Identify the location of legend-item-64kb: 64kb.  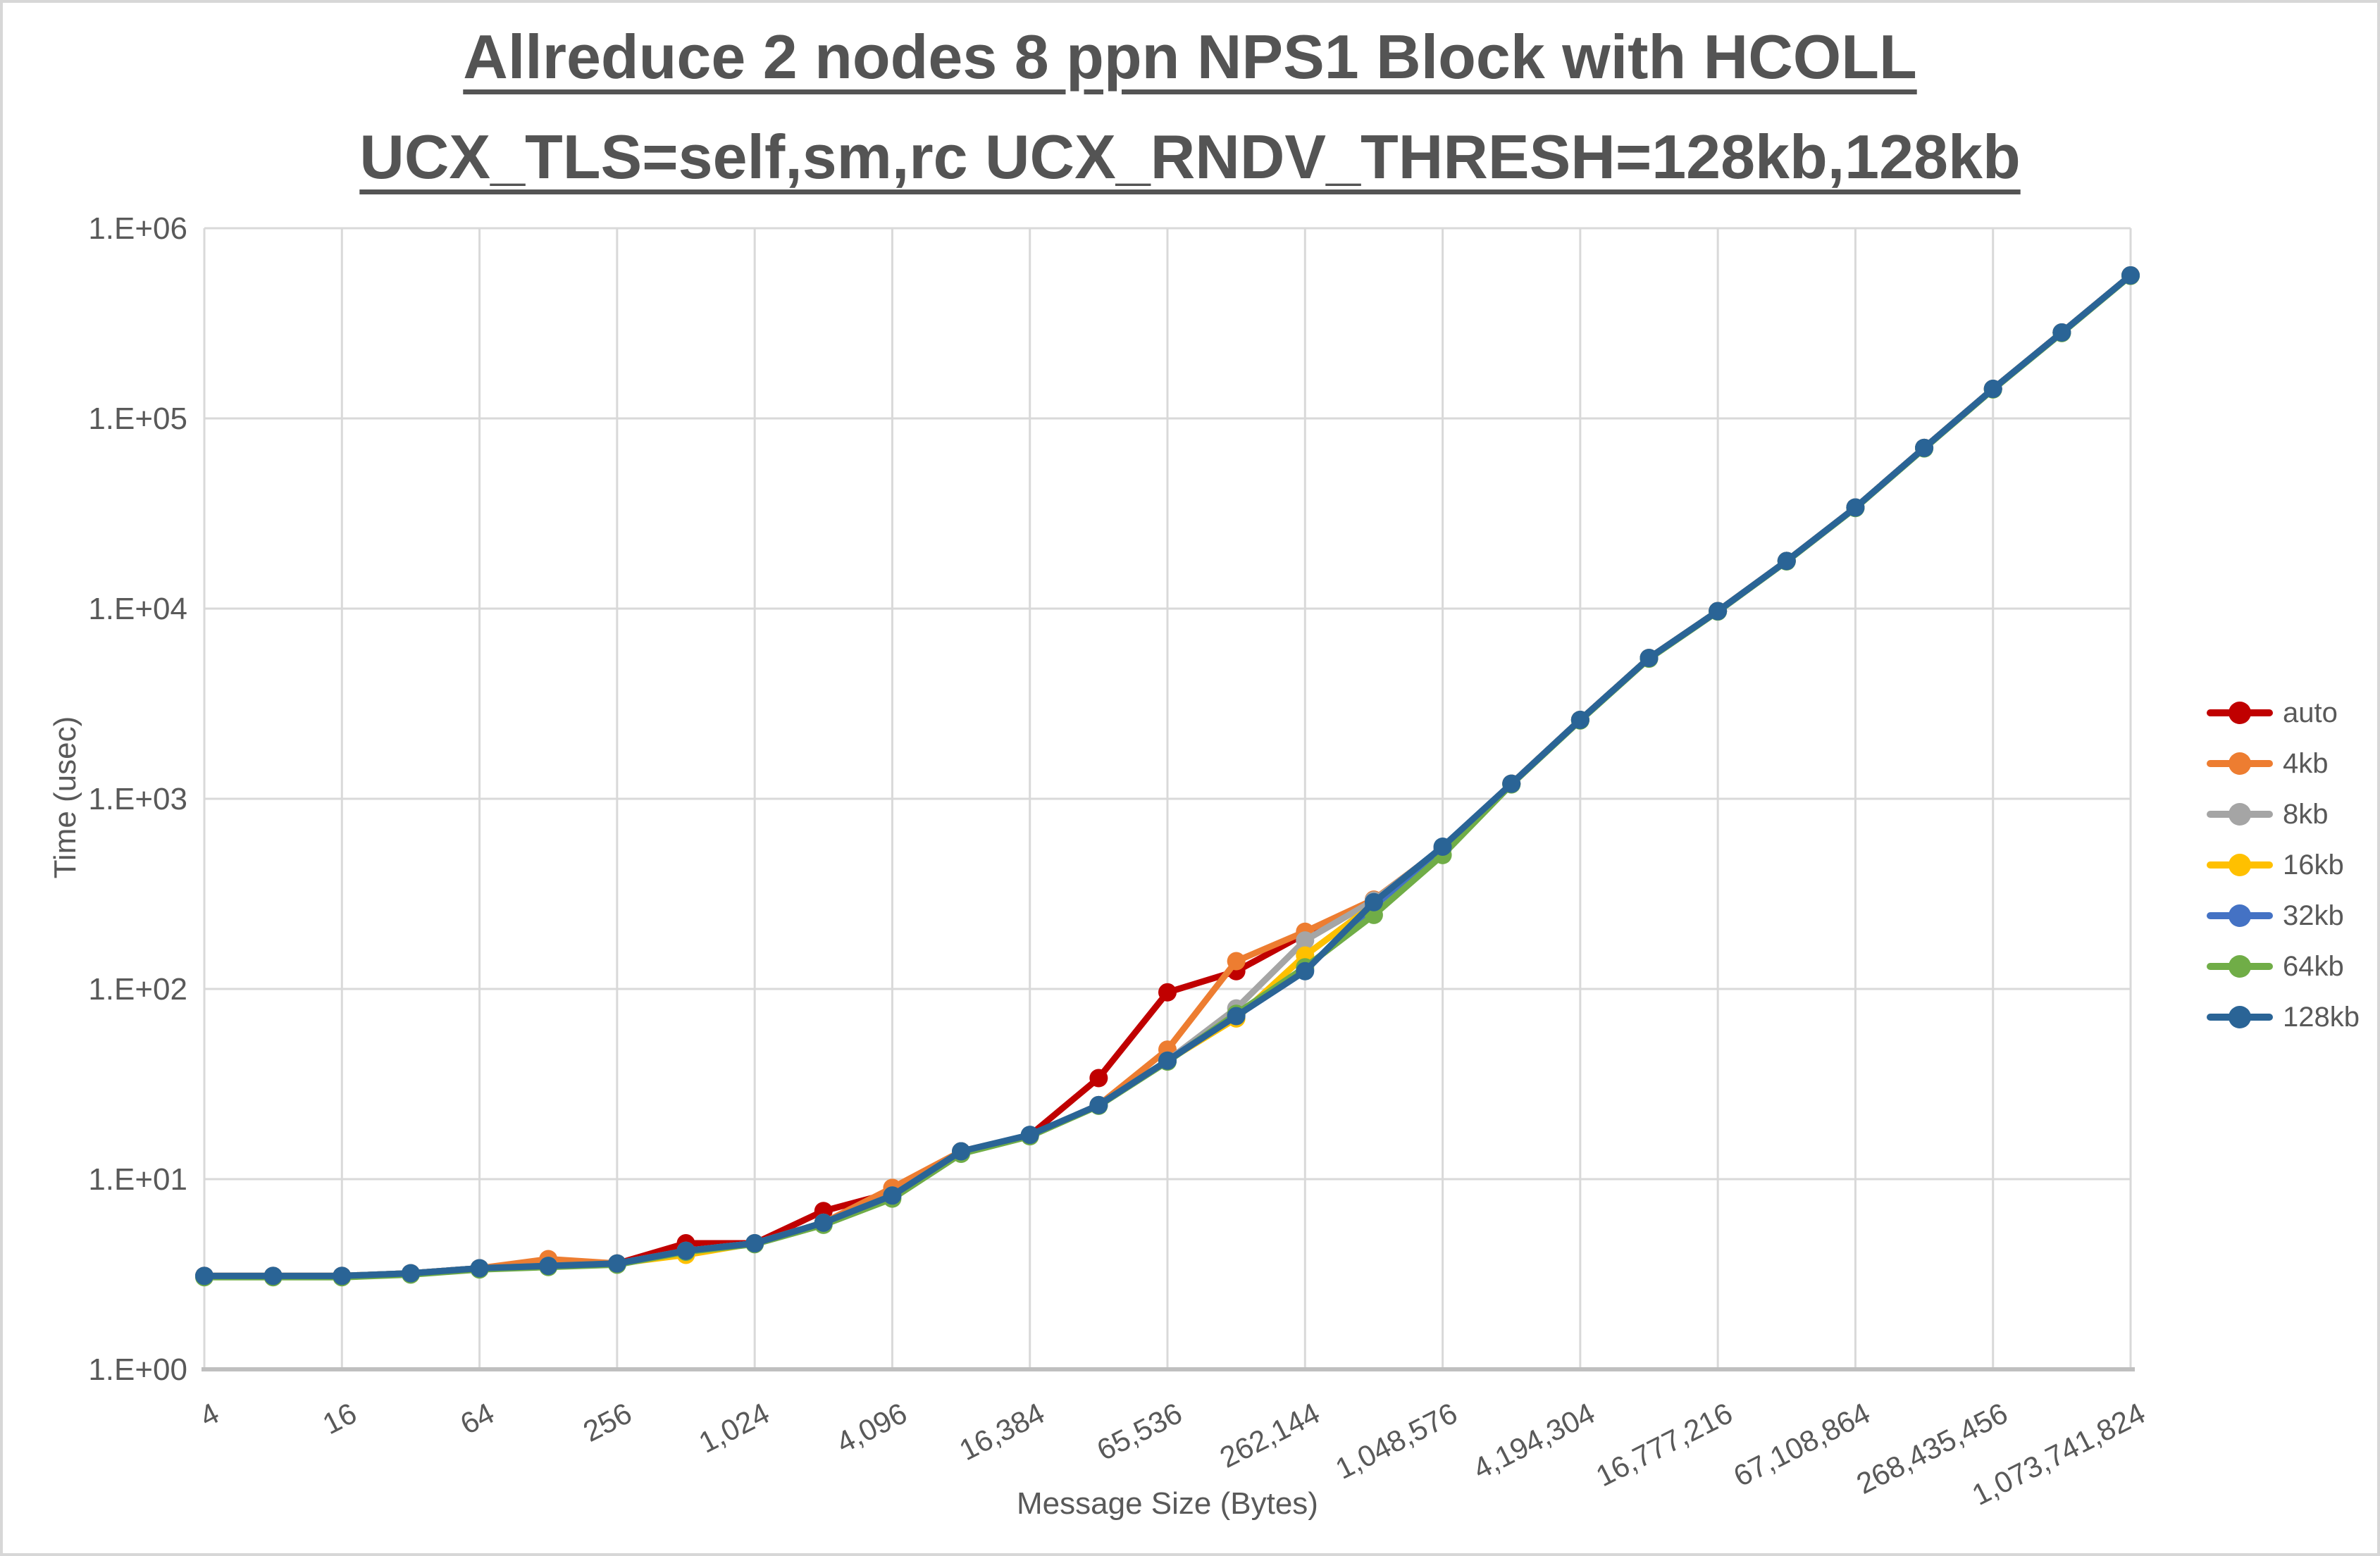
(2283, 966).